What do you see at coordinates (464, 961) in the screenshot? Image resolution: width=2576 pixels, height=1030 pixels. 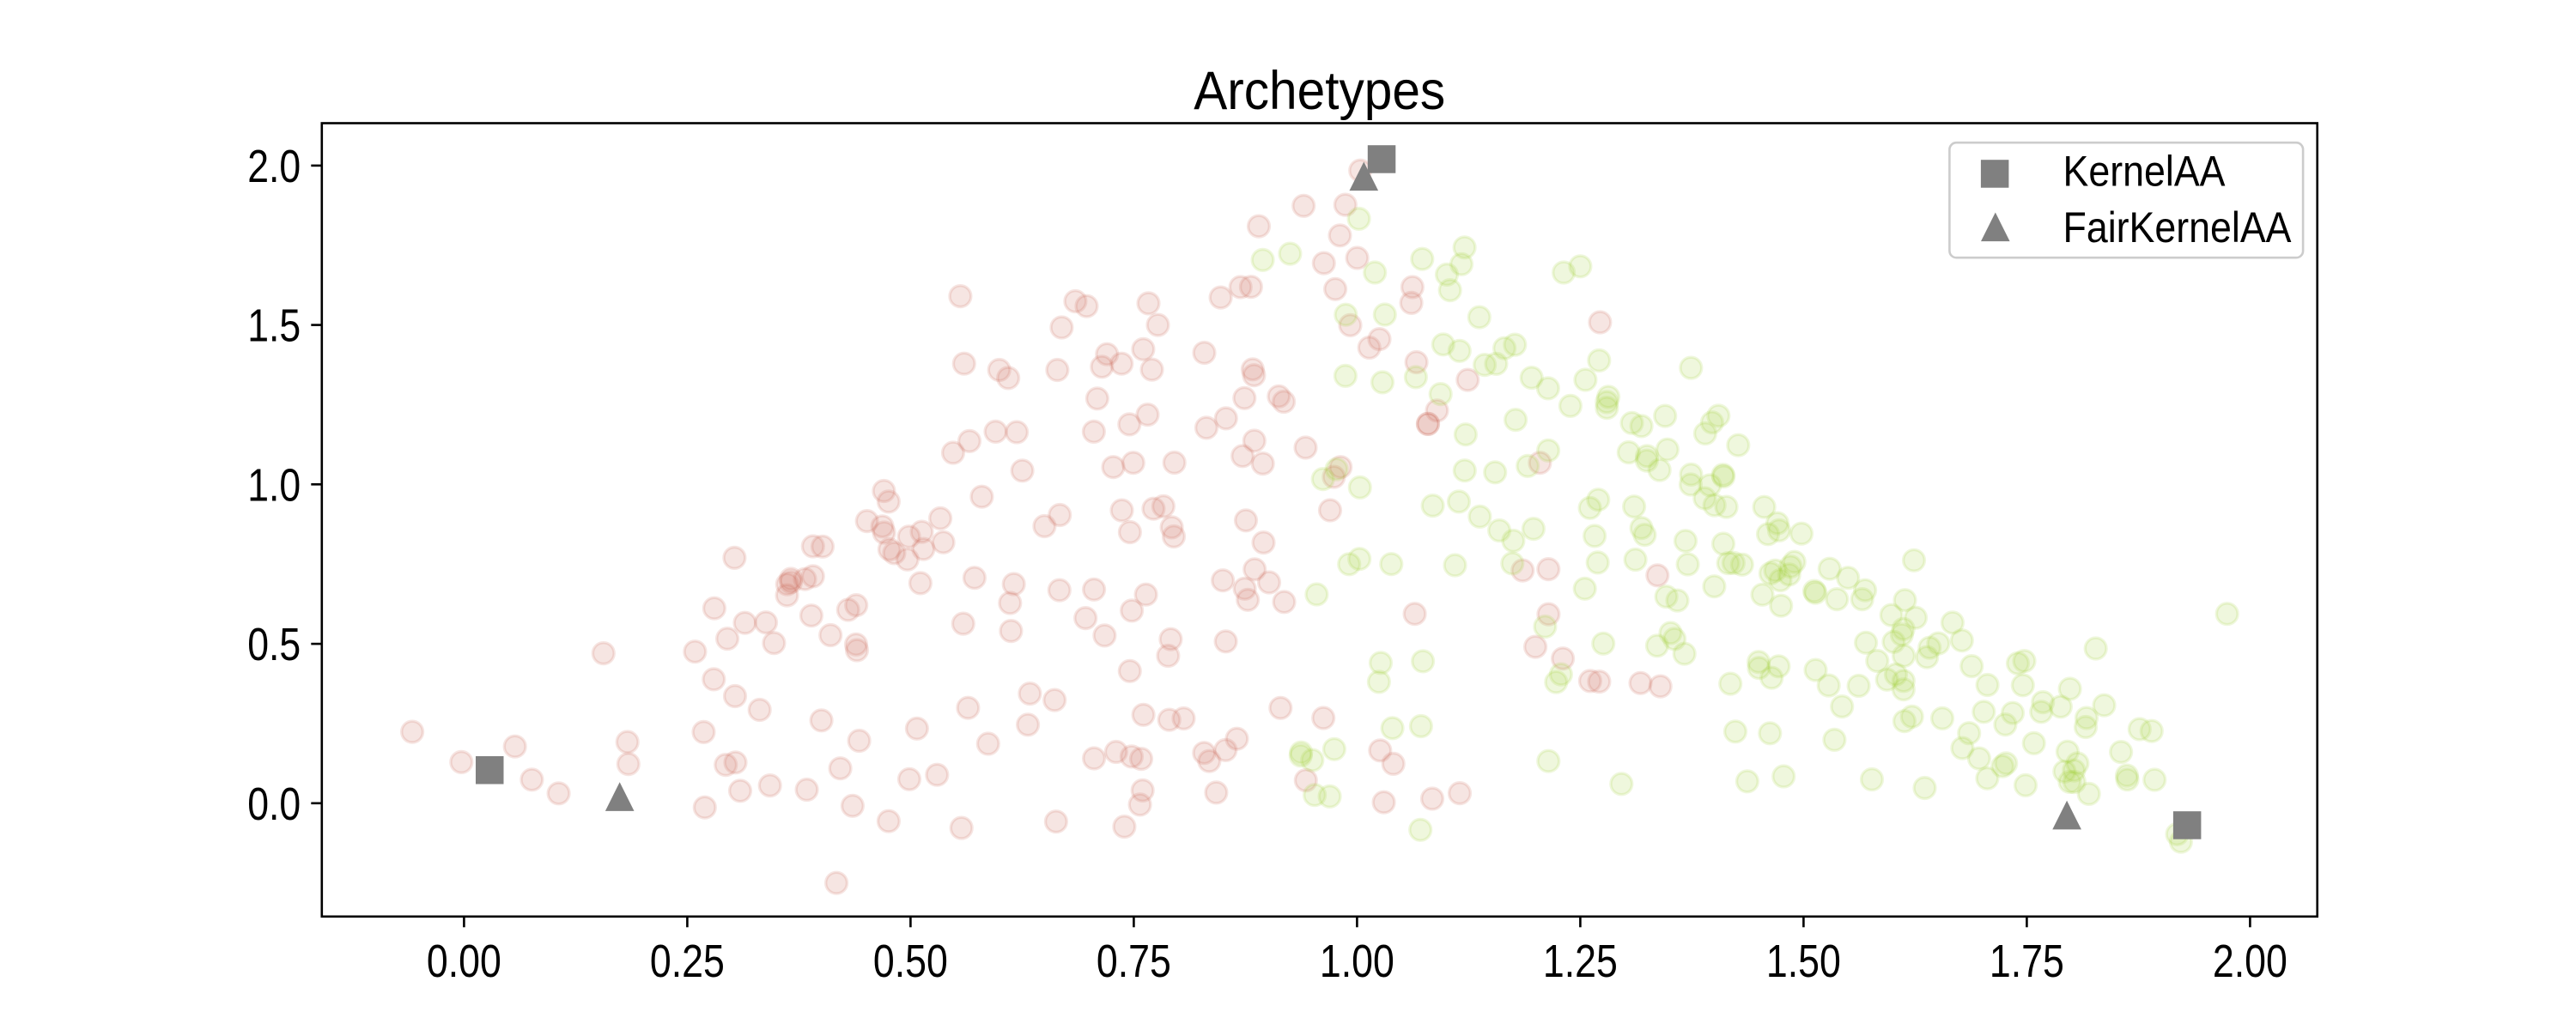 I see `svg-text: 0.00` at bounding box center [464, 961].